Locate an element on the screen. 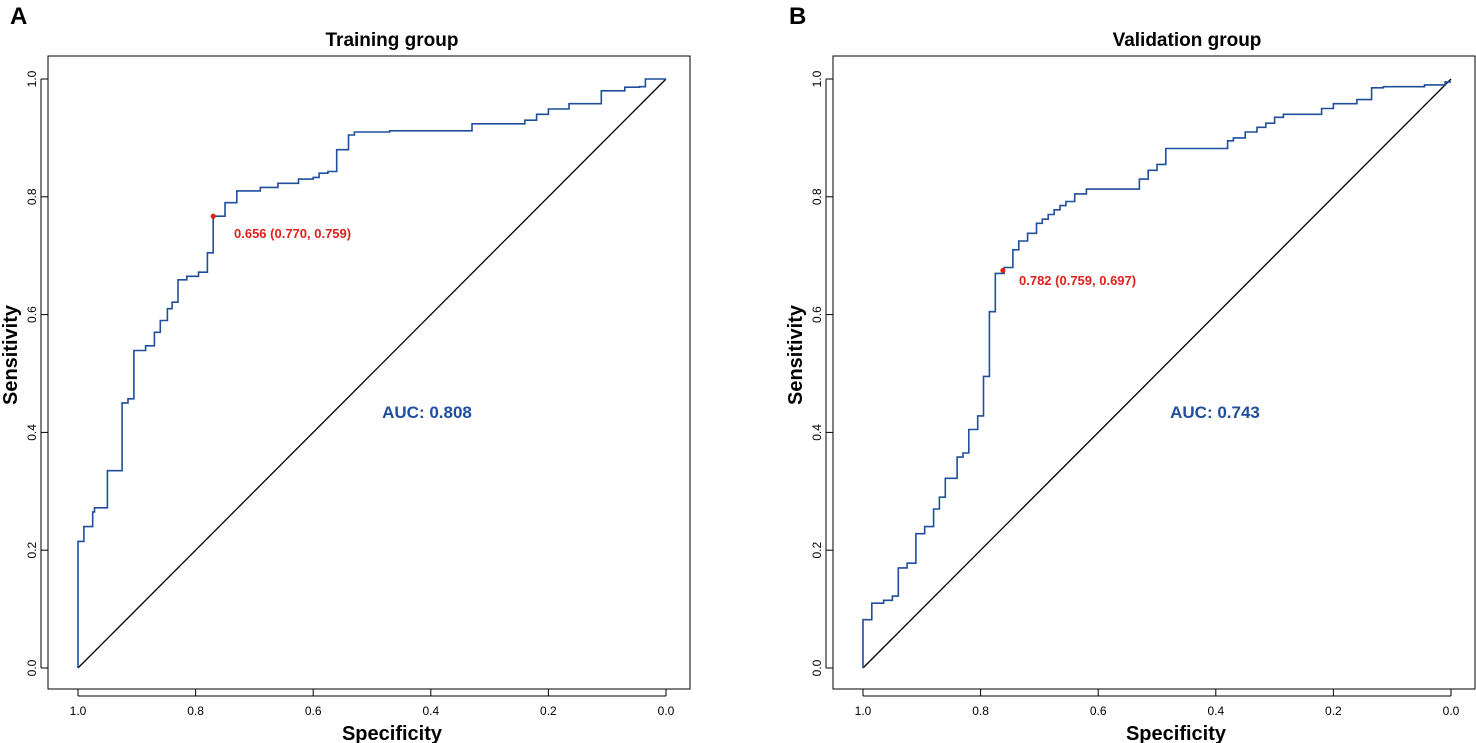 The width and height of the screenshot is (1476, 743). cutoff-point-training is located at coordinates (213, 216).